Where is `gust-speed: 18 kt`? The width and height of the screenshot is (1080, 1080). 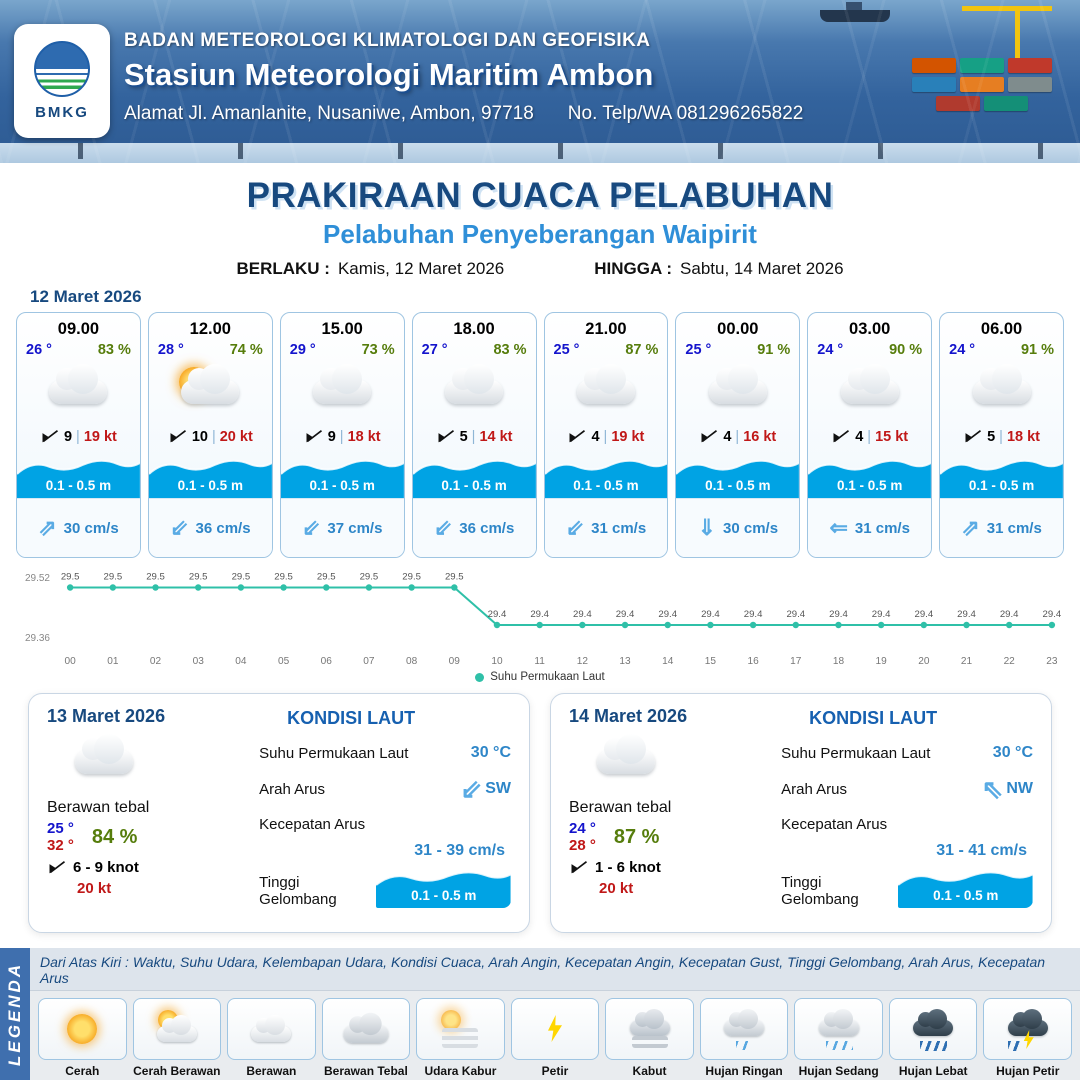
gust-speed: 18 kt is located at coordinates (1023, 436).